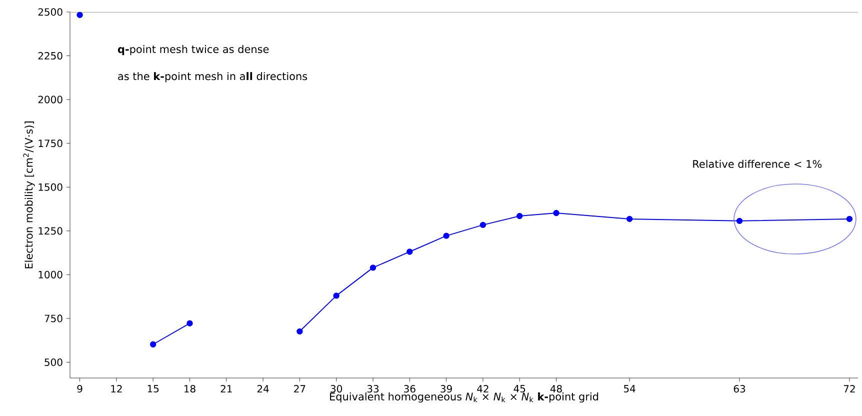 Image resolution: width=862 pixels, height=416 pixels. Describe the element at coordinates (482, 388) in the screenshot. I see `x-tick-label: 42` at that location.